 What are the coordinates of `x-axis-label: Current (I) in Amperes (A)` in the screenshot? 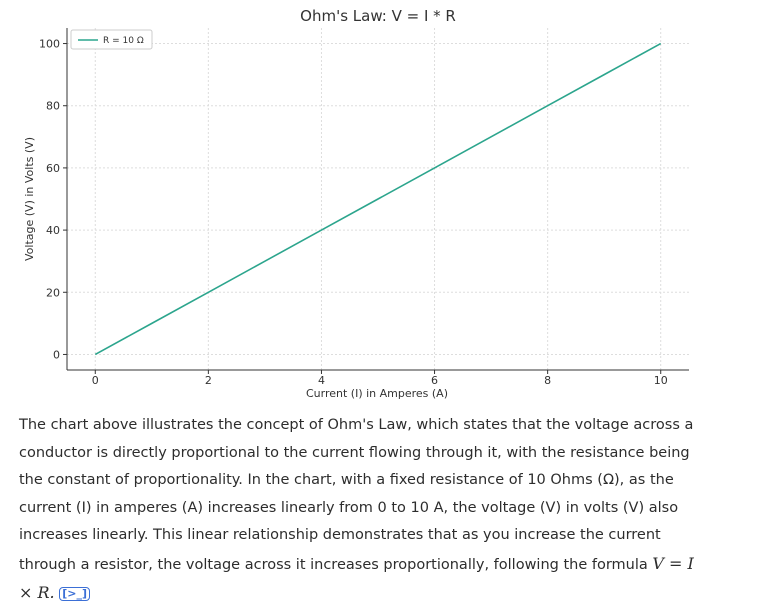 It's located at (377, 393).